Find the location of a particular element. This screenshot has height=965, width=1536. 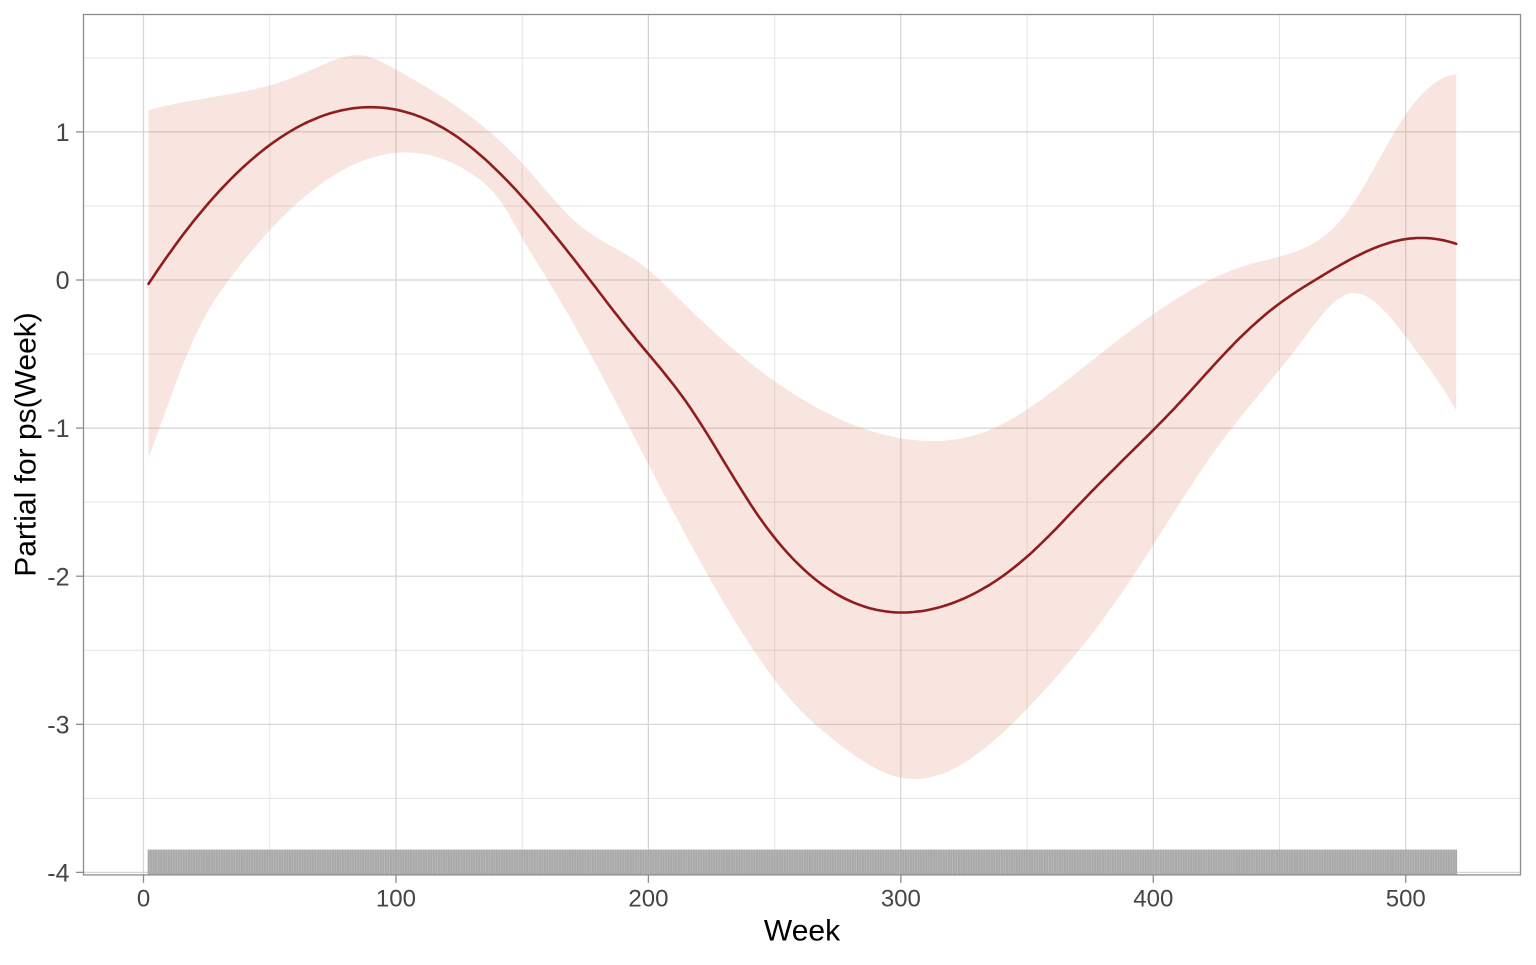

svg-text: 200 is located at coordinates (648, 898).